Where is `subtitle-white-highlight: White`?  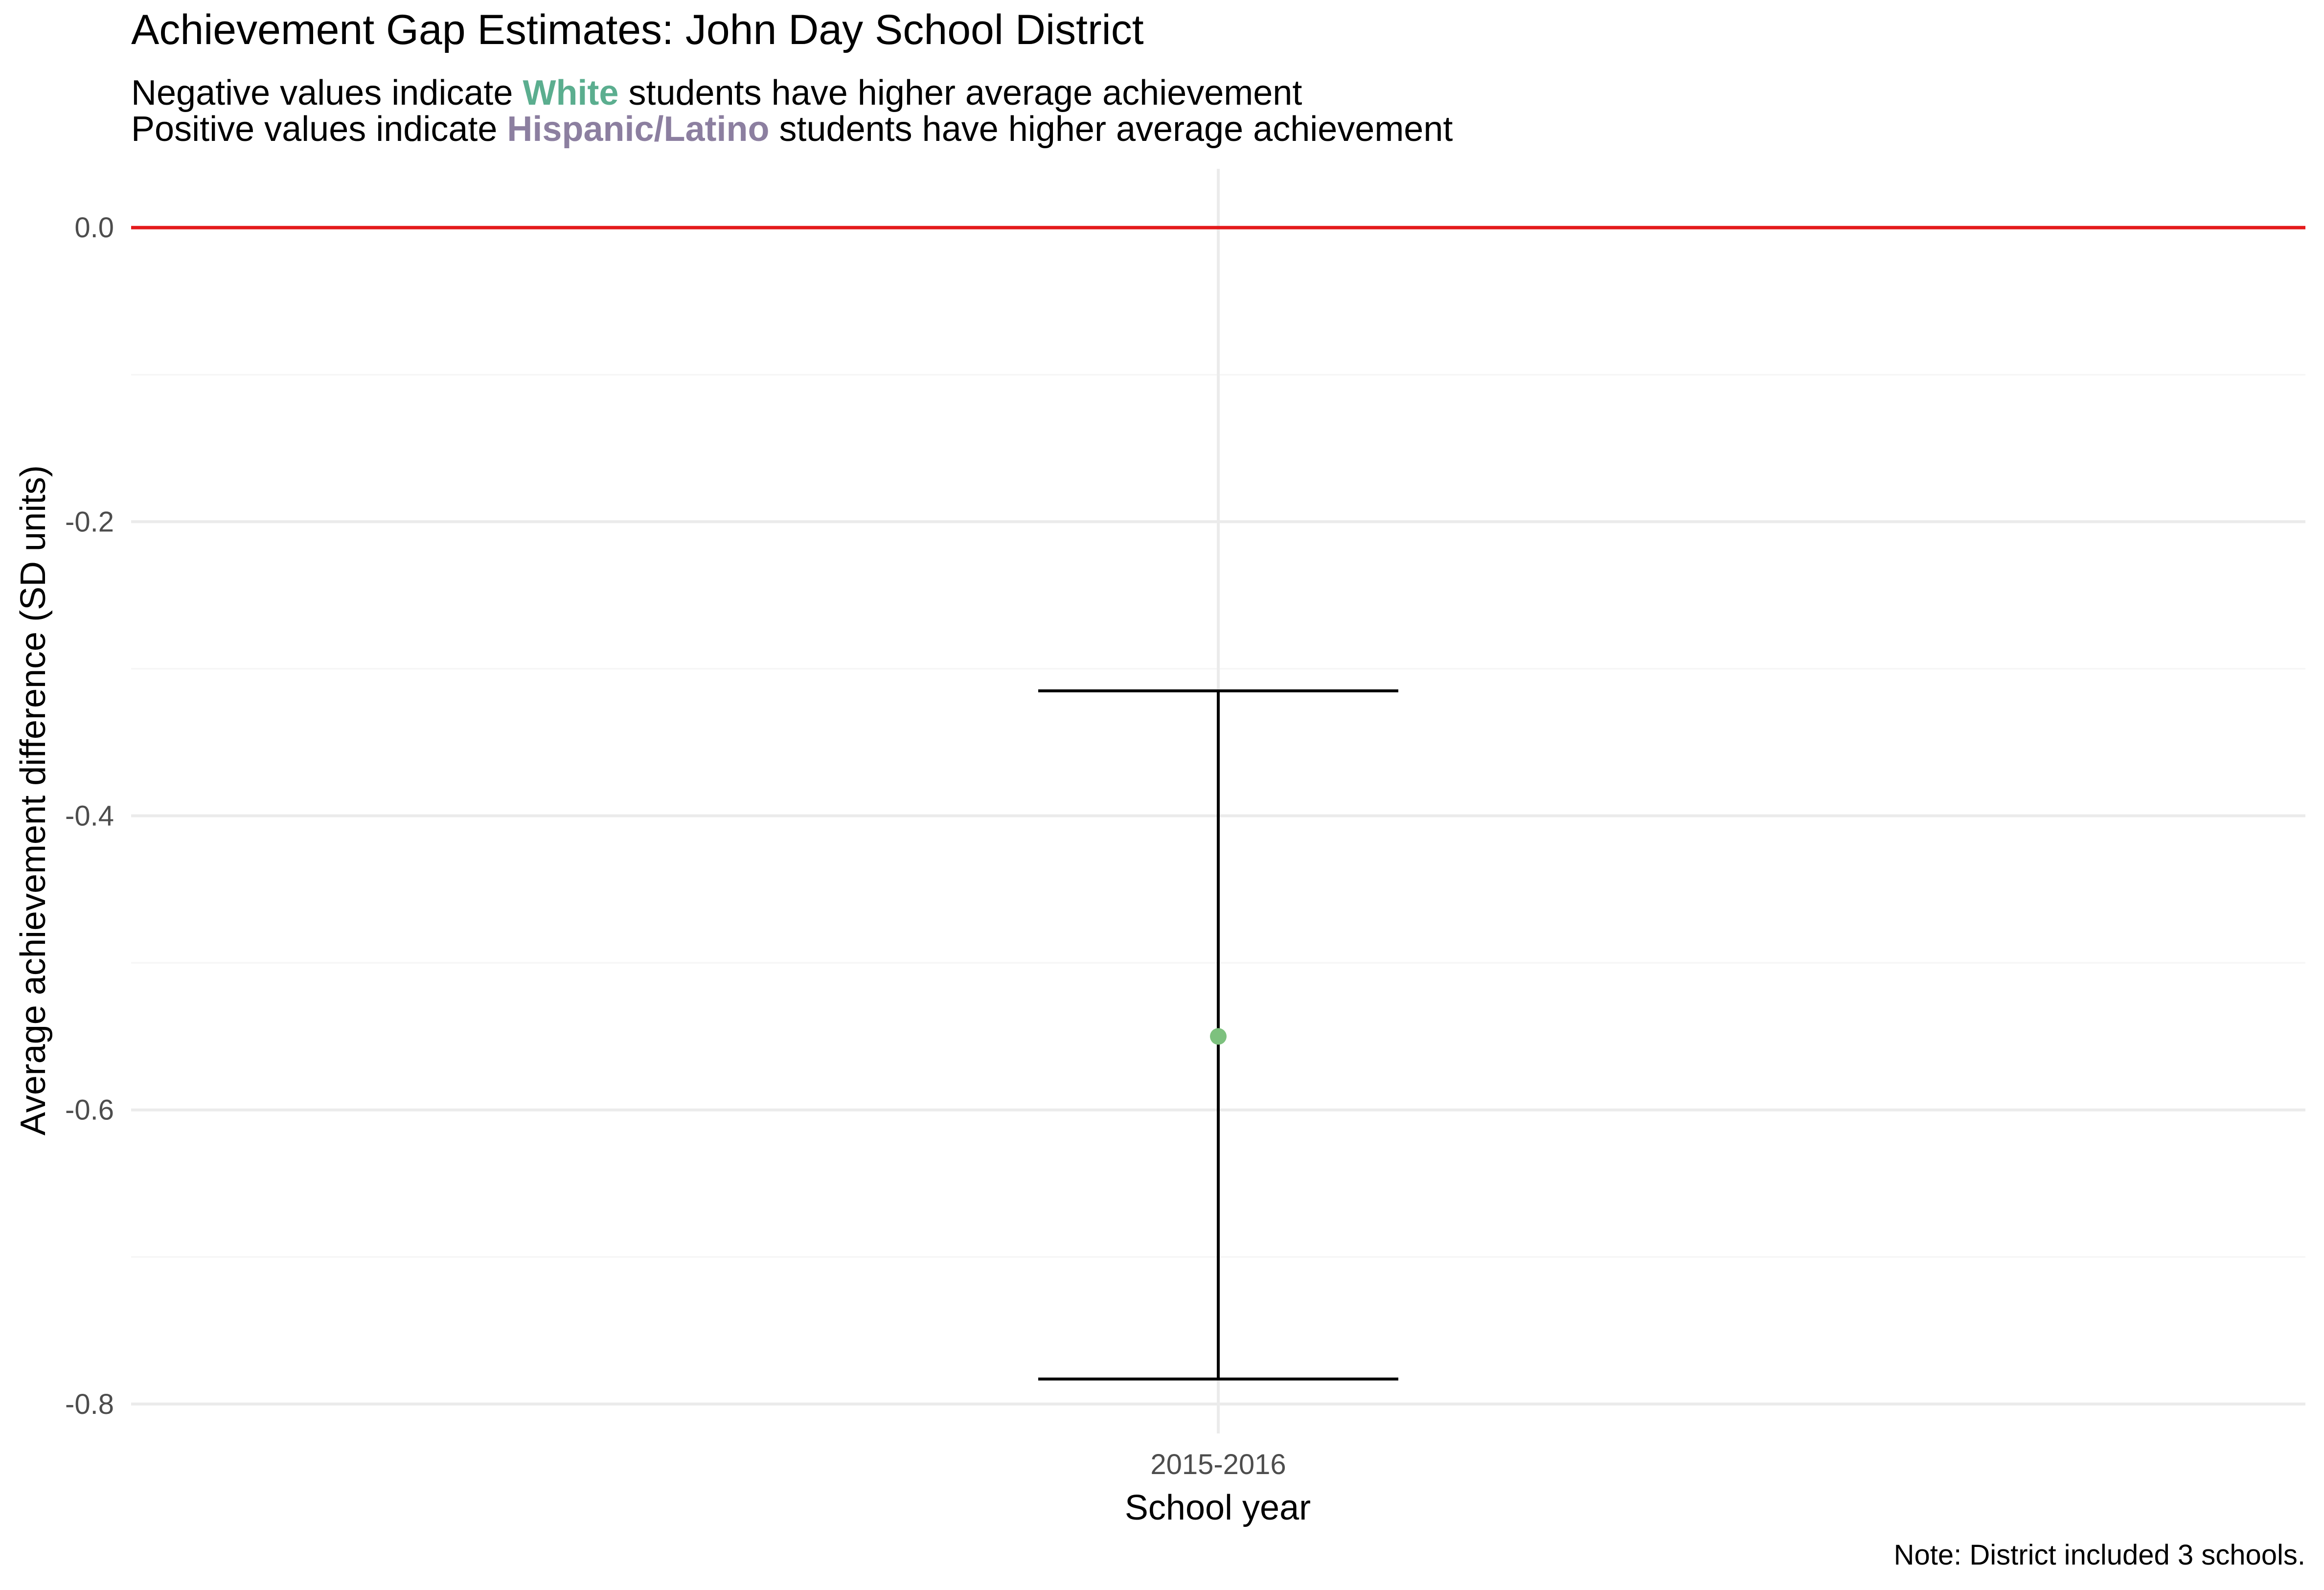 subtitle-white-highlight: White is located at coordinates (571, 93).